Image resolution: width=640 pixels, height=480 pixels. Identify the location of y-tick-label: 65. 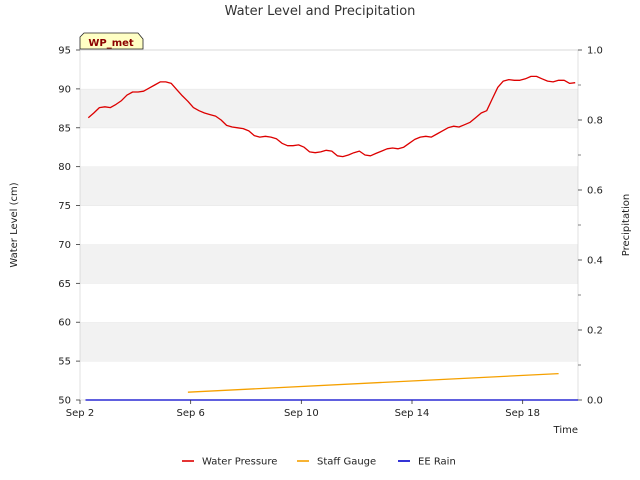
(64, 284).